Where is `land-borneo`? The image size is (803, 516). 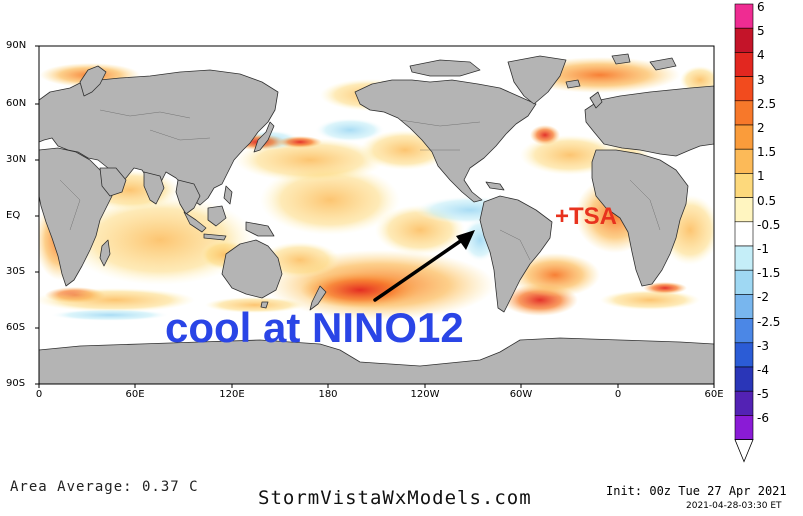
land-borneo is located at coordinates (217, 216).